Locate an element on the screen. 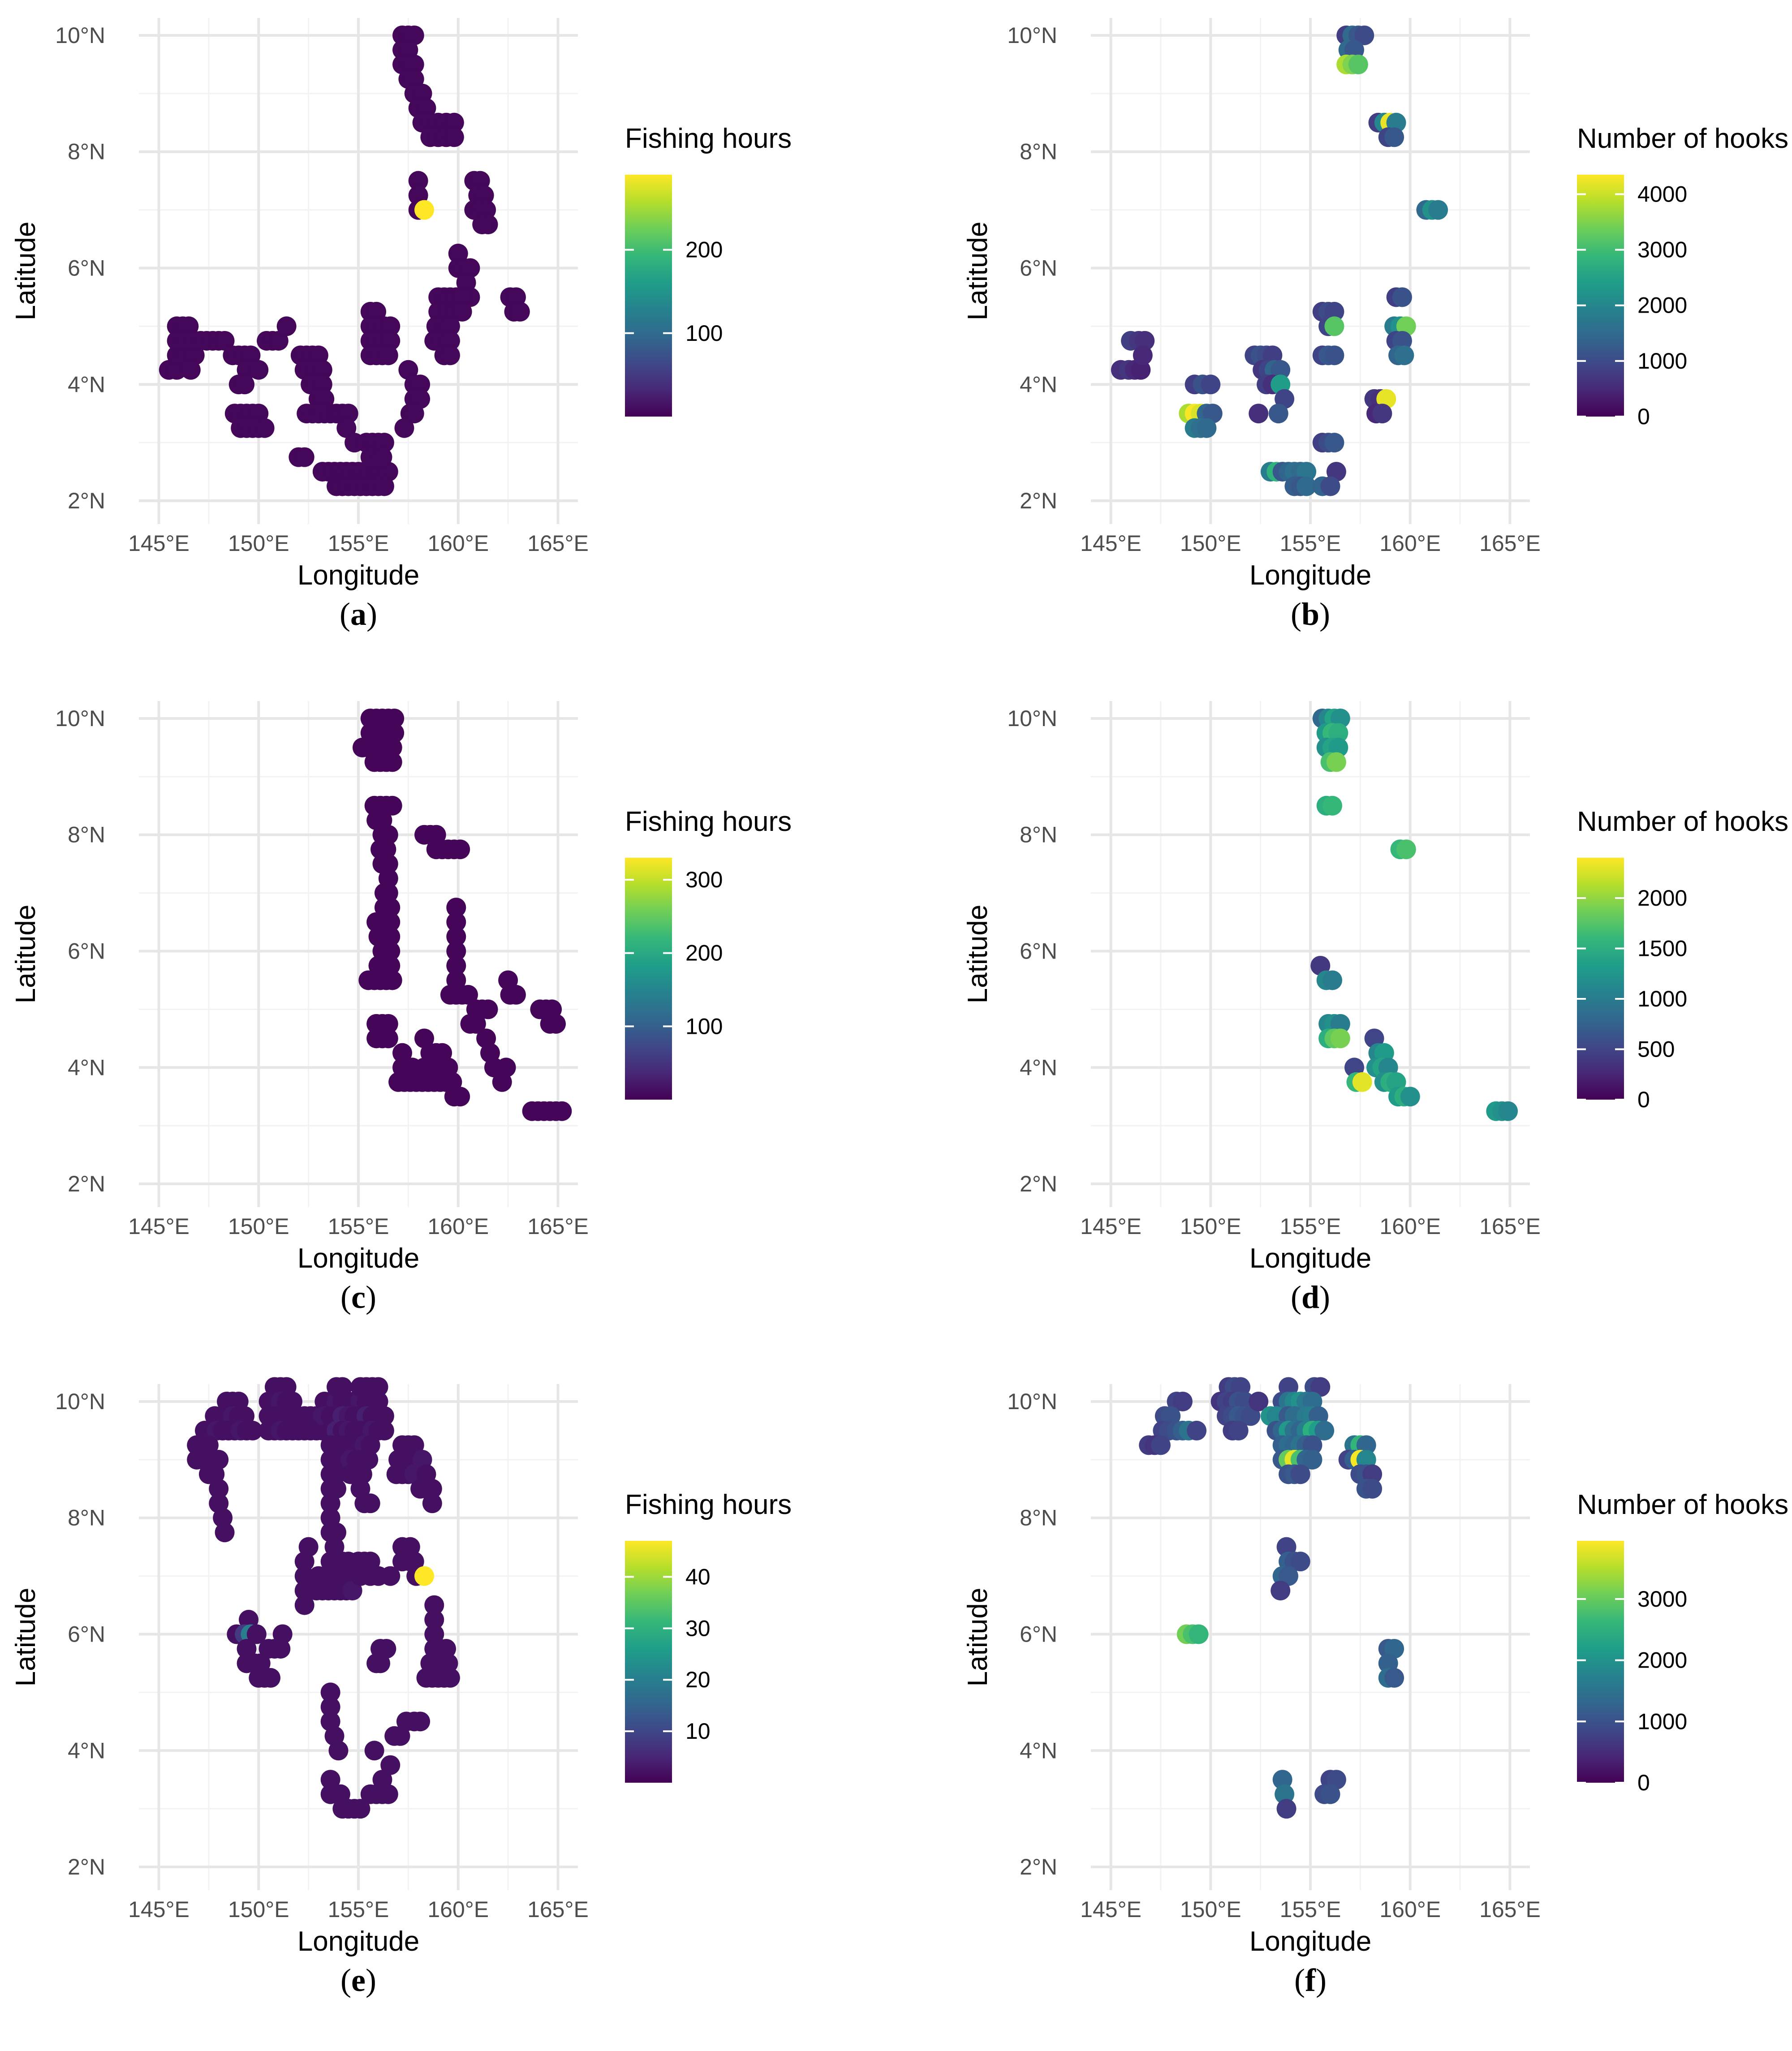 Image resolution: width=1792 pixels, height=2051 pixels. x-tick-label: 160°E is located at coordinates (458, 1909).